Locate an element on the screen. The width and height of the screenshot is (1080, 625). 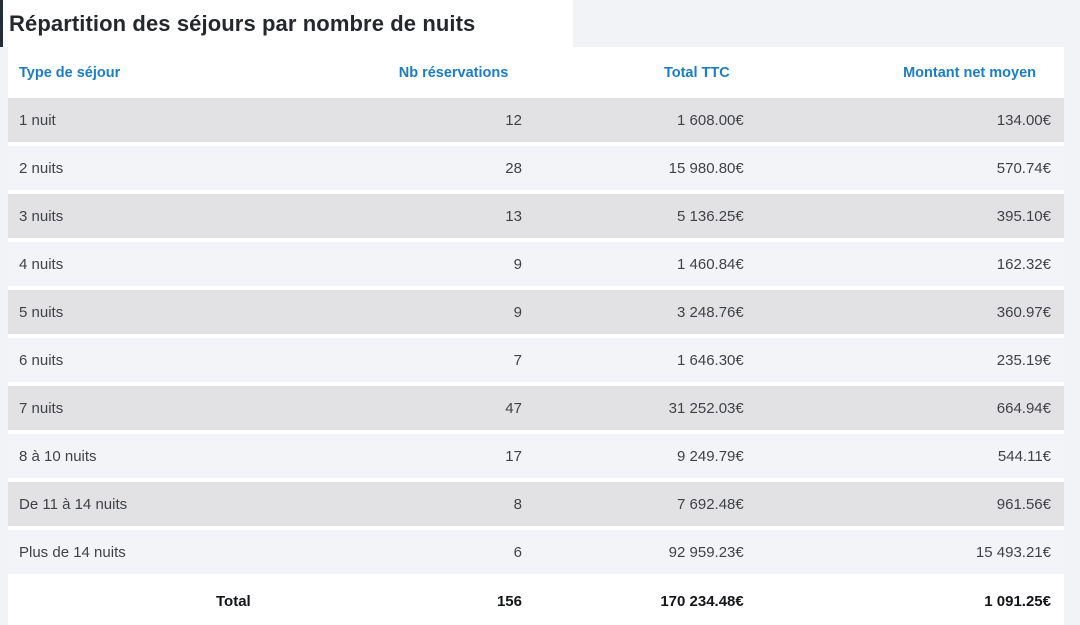
table-total-row: Total 156 170 234.48€ 1 091.25€ is located at coordinates (536, 601).